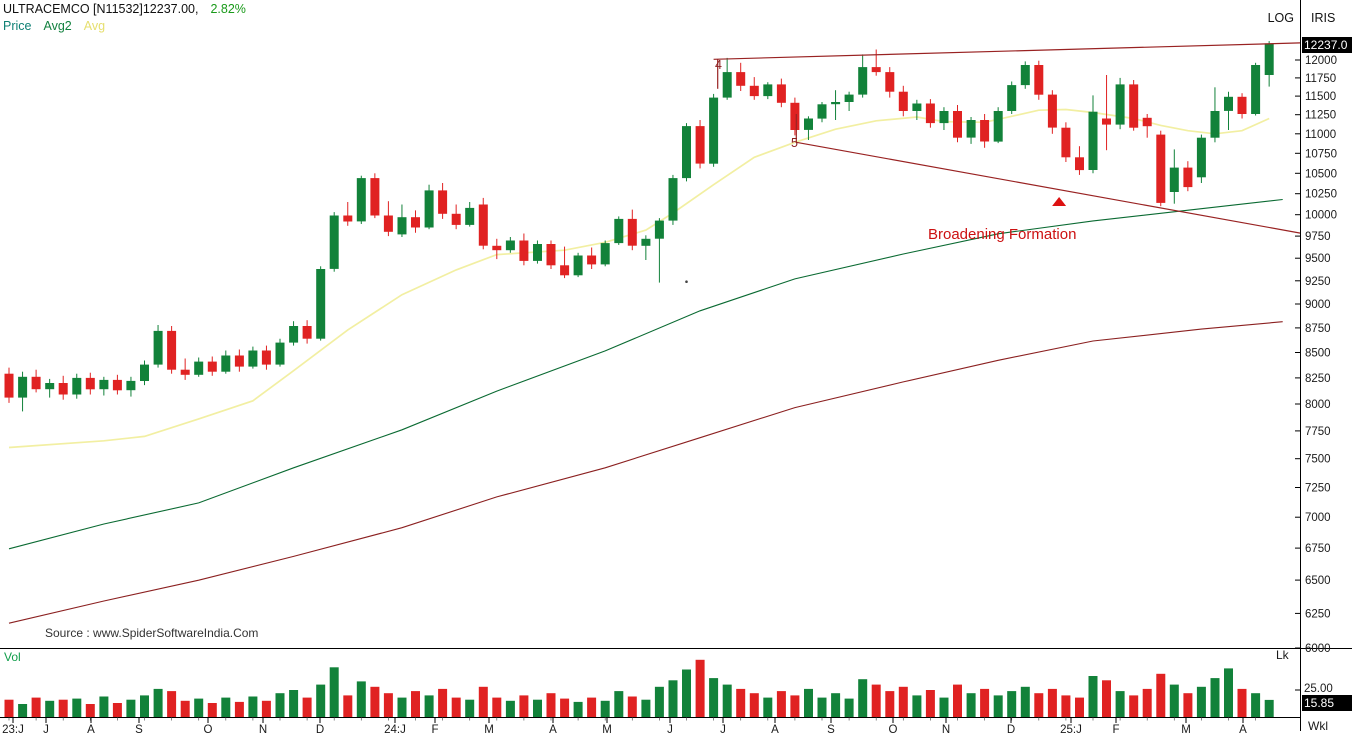 The width and height of the screenshot is (1352, 740). What do you see at coordinates (1321, 216) in the screenshot?
I see `price-tick-label: 10000` at bounding box center [1321, 216].